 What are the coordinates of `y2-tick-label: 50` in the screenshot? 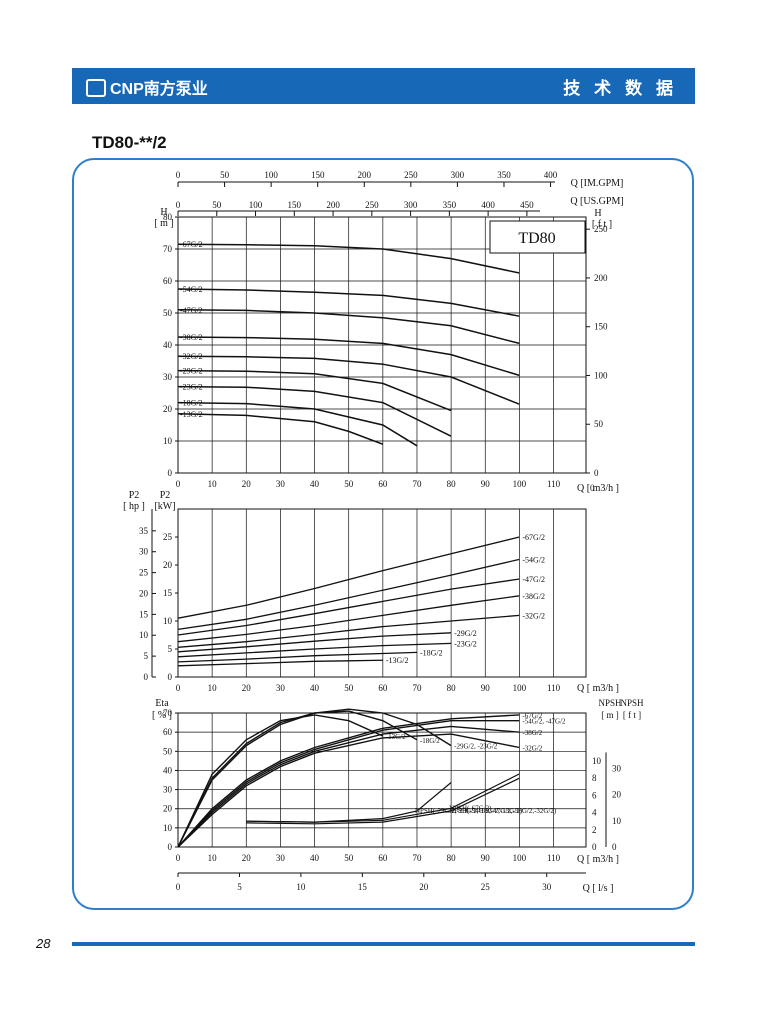 It's located at (599, 424).